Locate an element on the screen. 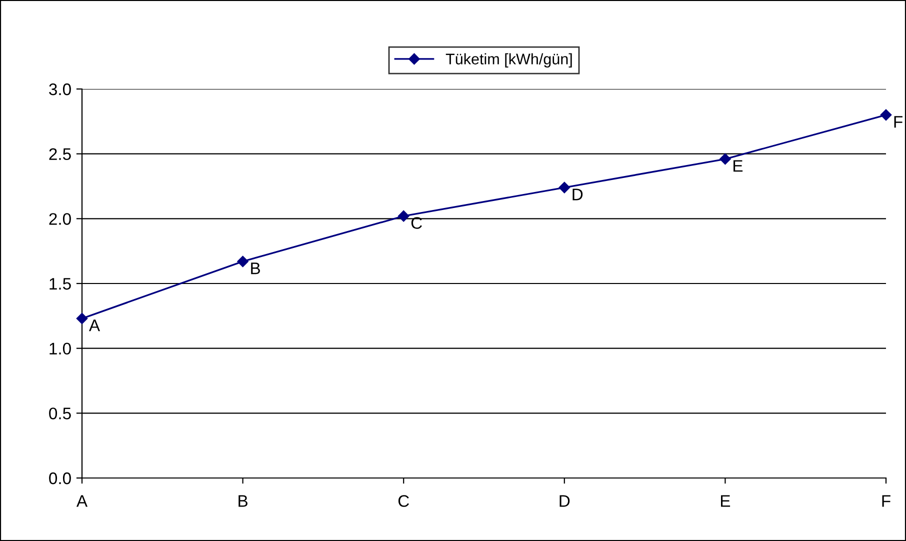 The image size is (906, 541). x-tick-label: B is located at coordinates (243, 501).